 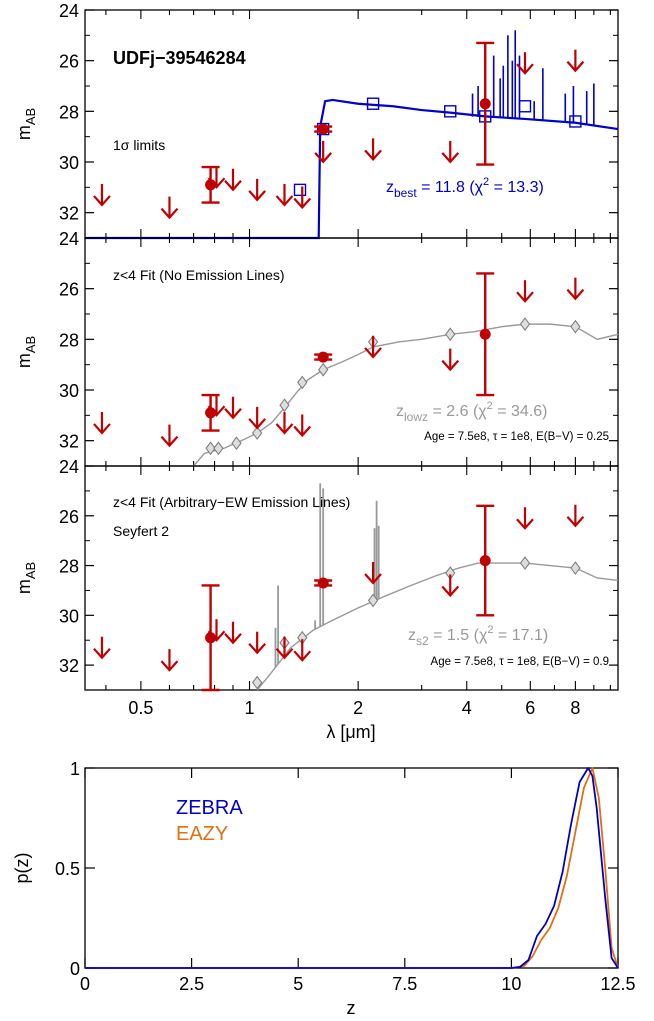 I want to click on middle-fit-sup: 2, so click(x=490, y=406).